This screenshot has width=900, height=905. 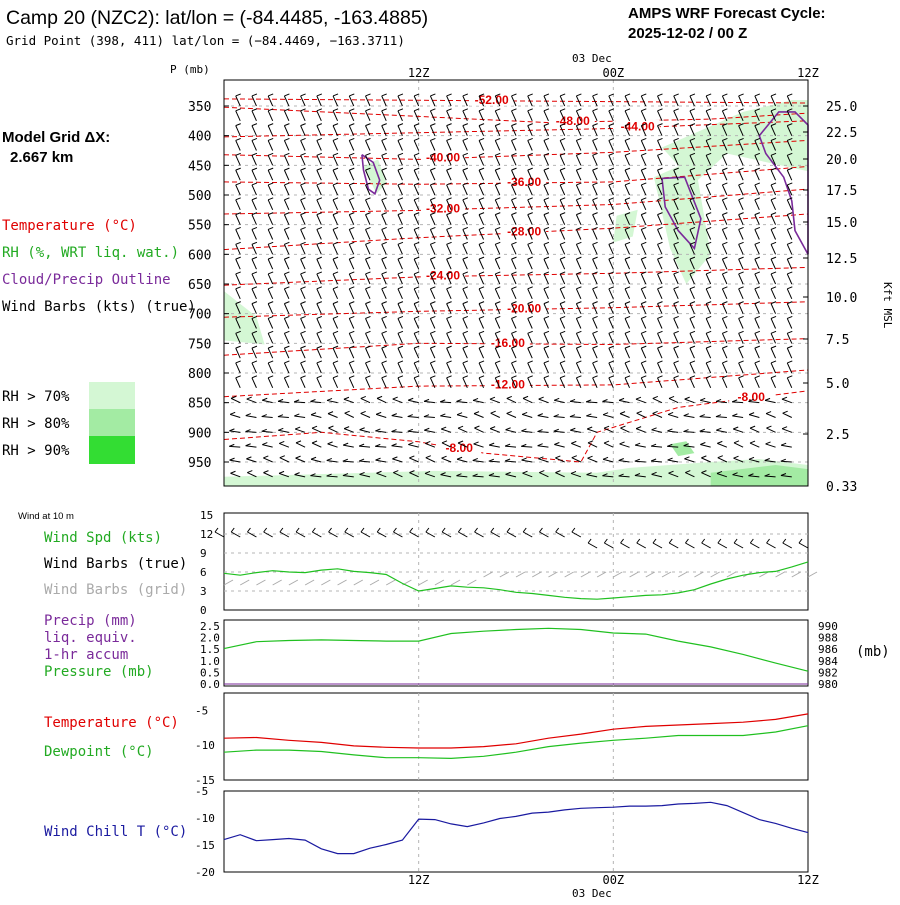 I want to click on rh-shading-region, so click(x=516, y=472).